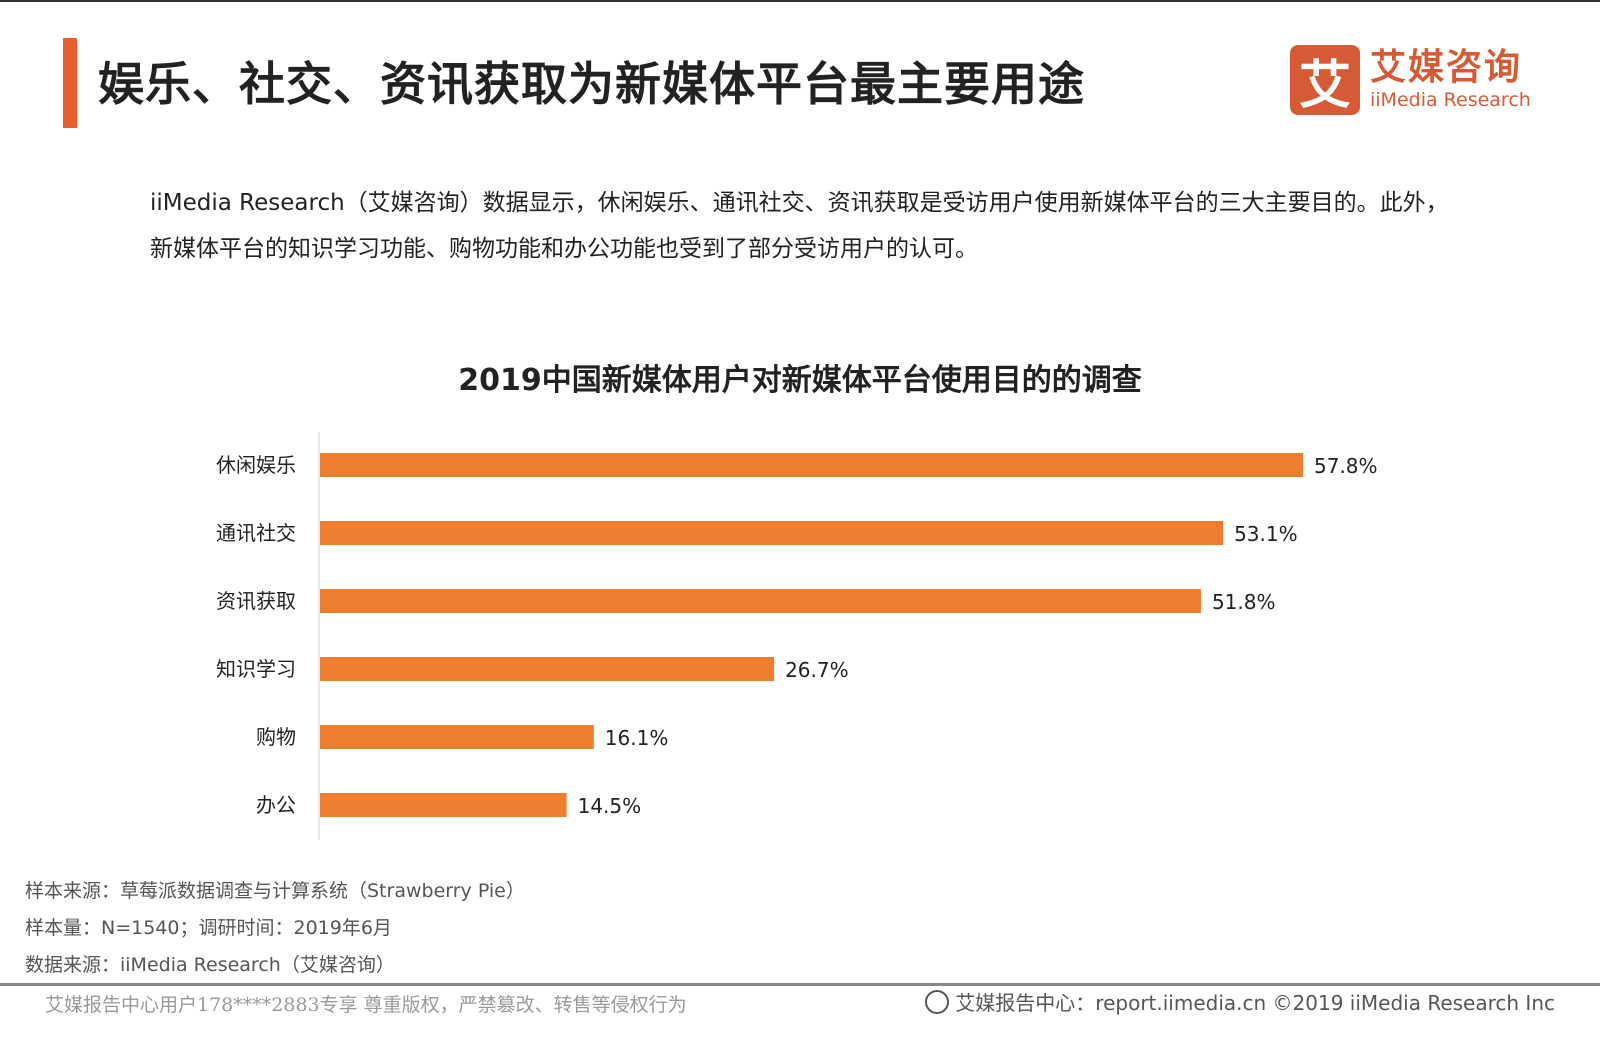 This screenshot has width=1600, height=1040. Describe the element at coordinates (800, 380) in the screenshot. I see `chart-title: 2019中国新媒体用户对新媒体平台使用目的的调查` at that location.